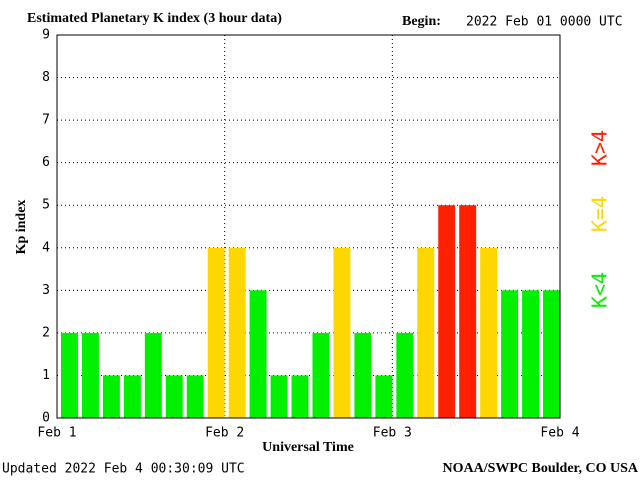 Image resolution: width=640 pixels, height=480 pixels. Describe the element at coordinates (46, 120) in the screenshot. I see `y-tick-label: 7` at that location.